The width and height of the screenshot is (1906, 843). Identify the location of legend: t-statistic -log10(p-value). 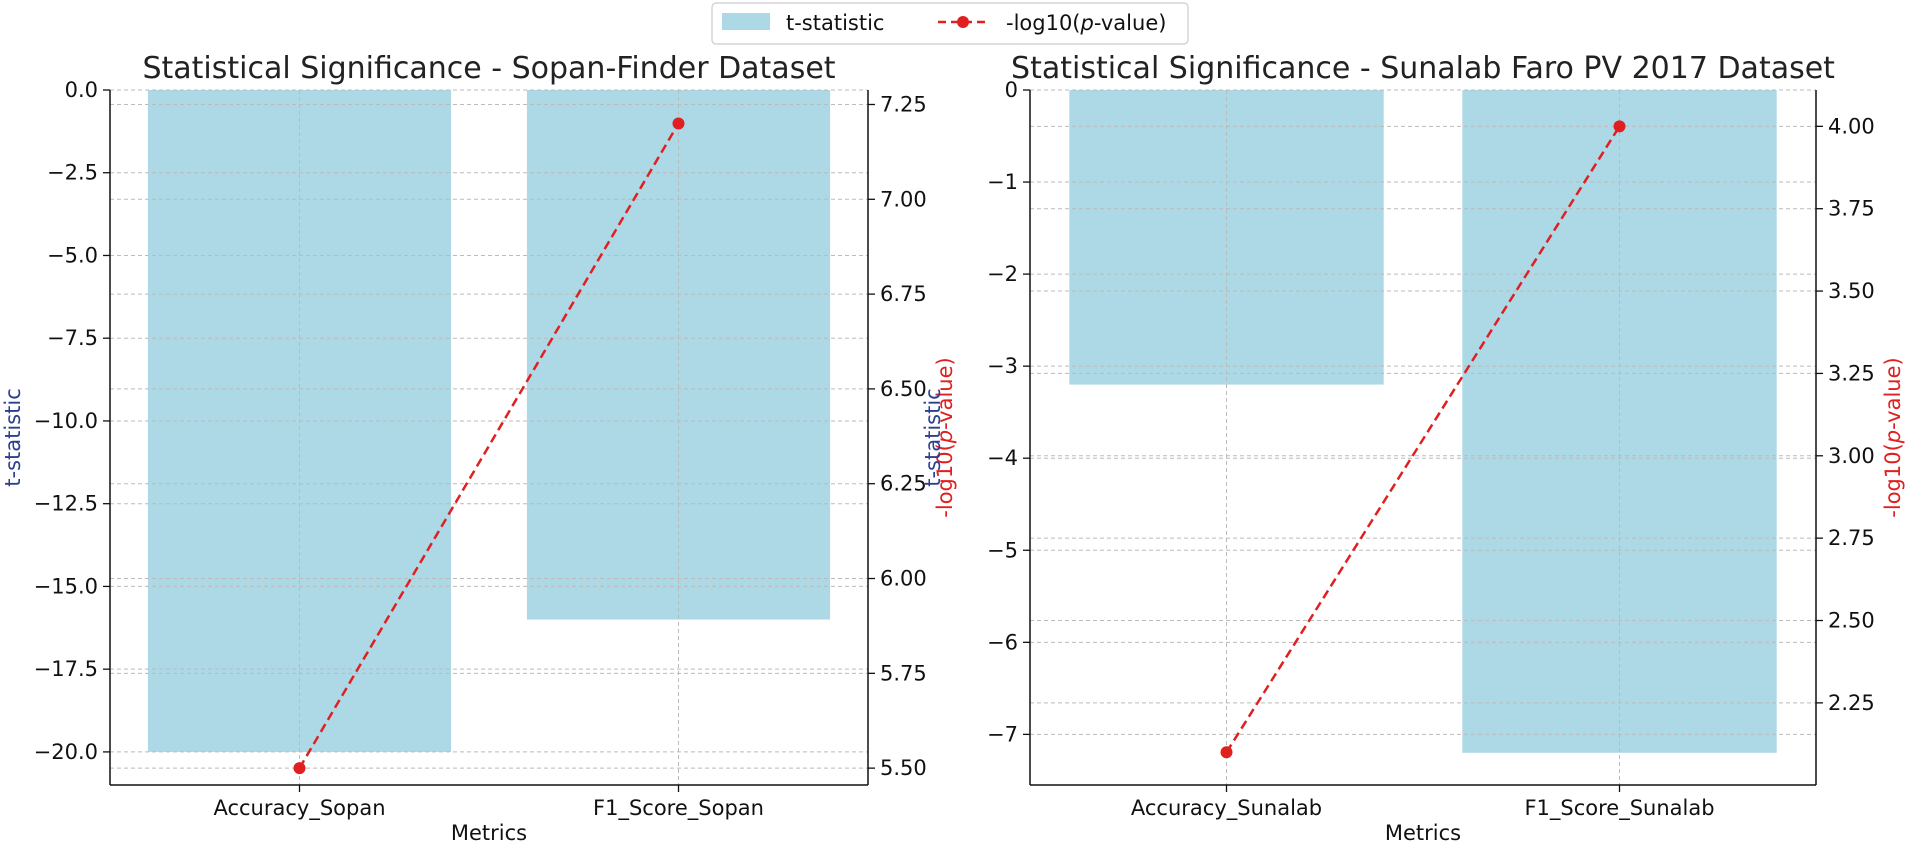
(950, 23).